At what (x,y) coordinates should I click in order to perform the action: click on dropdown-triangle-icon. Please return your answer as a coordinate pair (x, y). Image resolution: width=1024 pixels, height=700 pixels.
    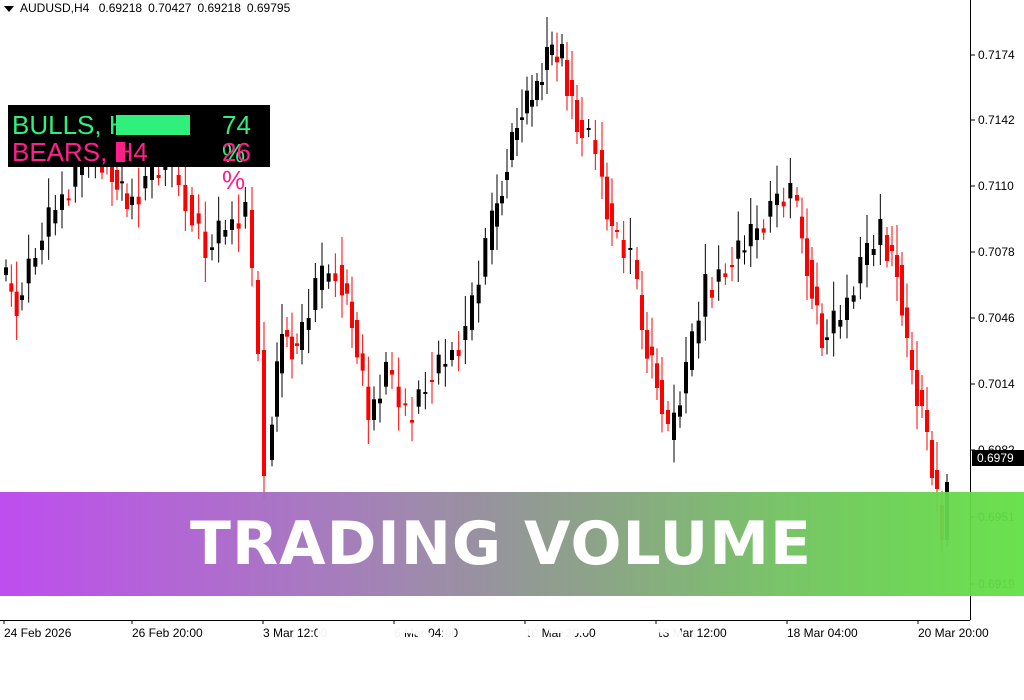
    Looking at the image, I should click on (9, 8).